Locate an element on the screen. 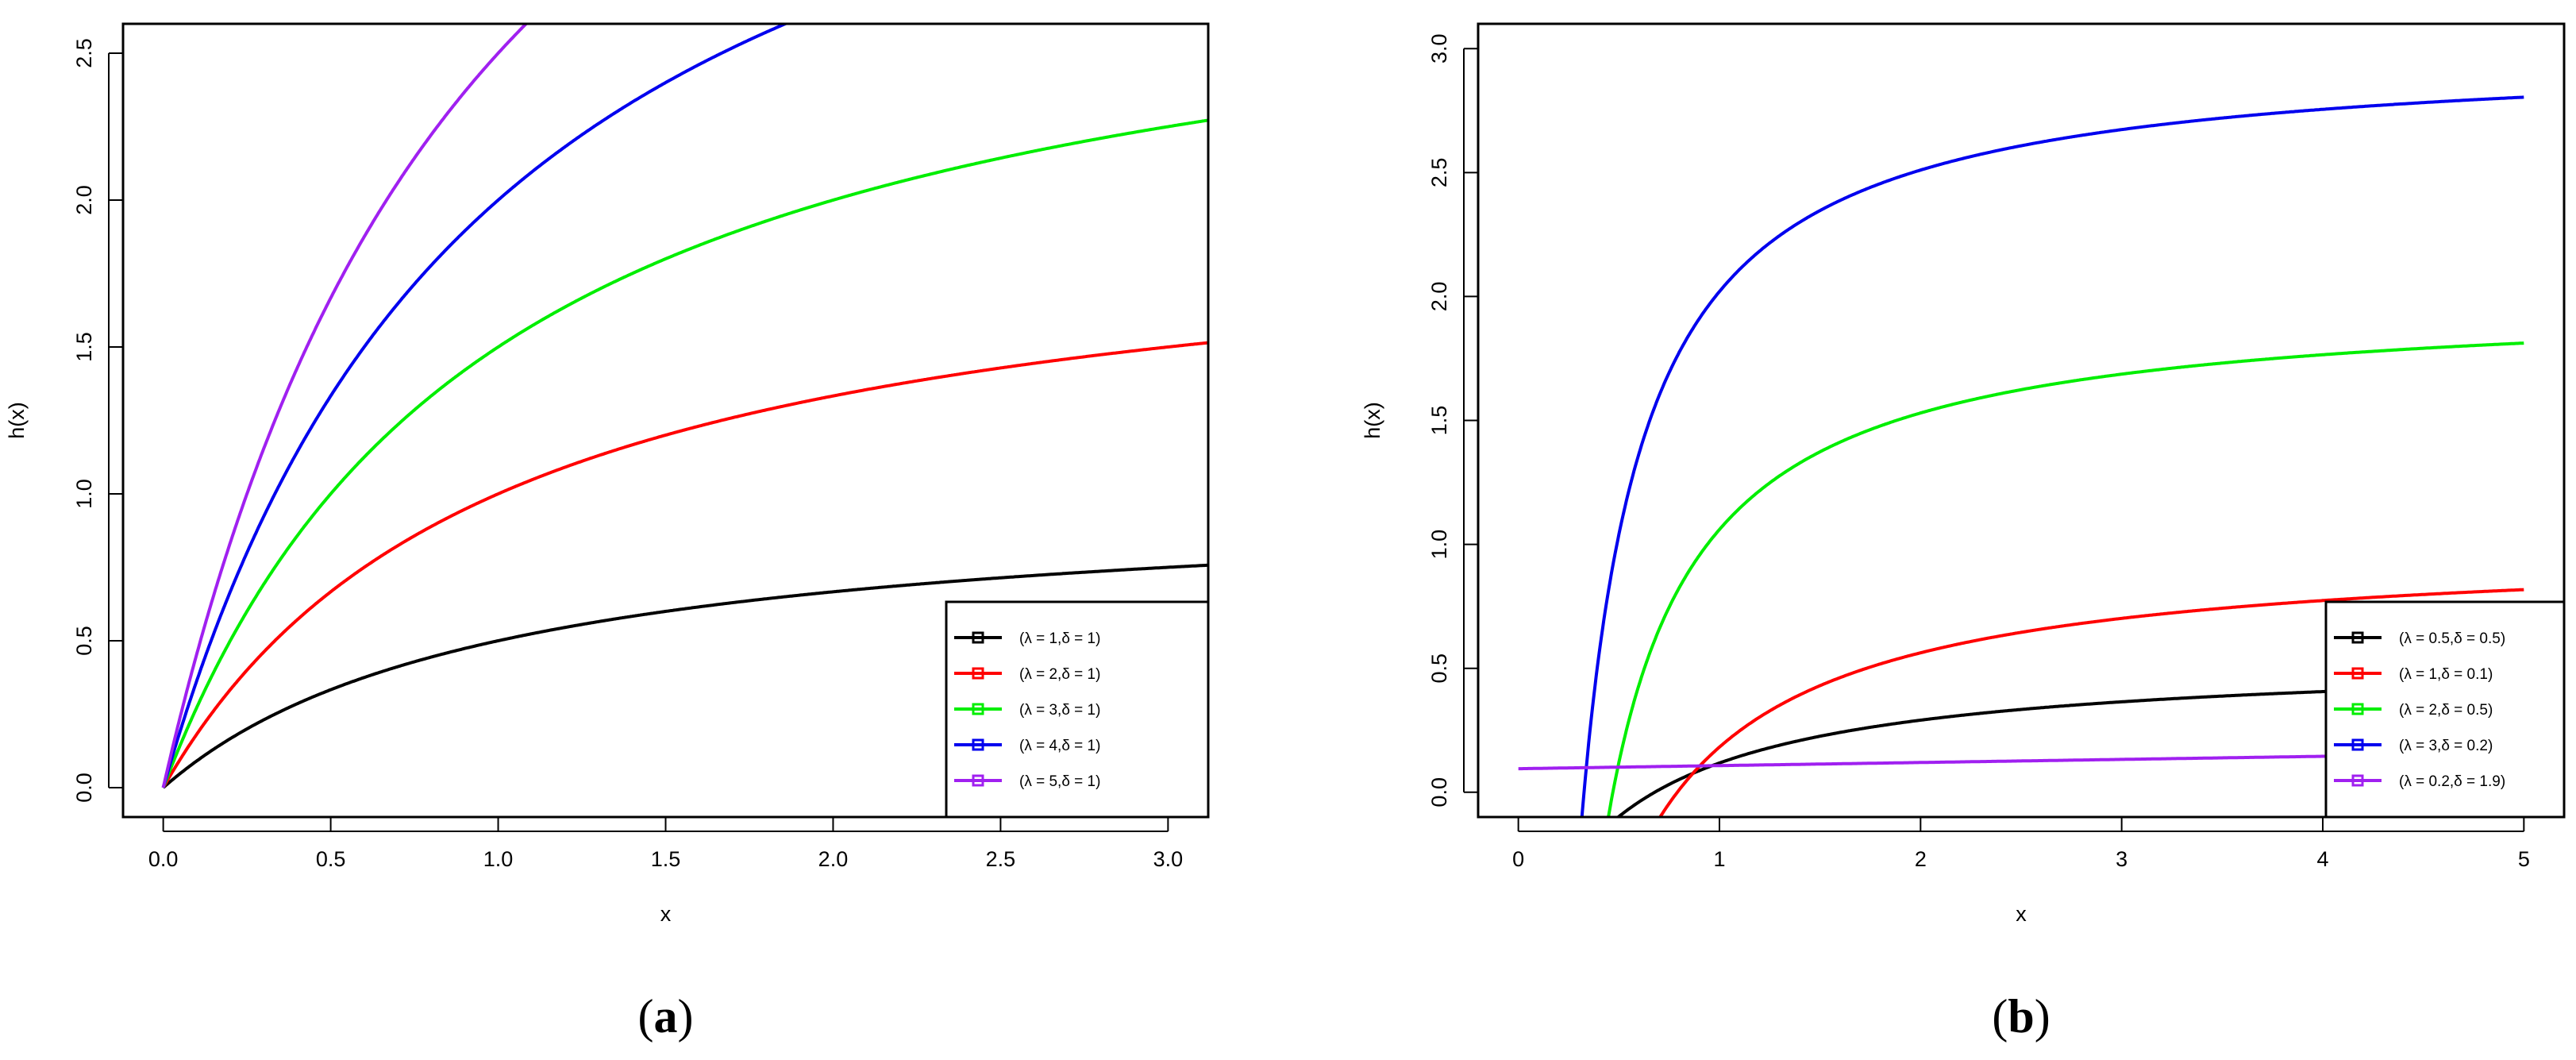 The height and width of the screenshot is (1060, 2576). x-tick-label: 1 is located at coordinates (1719, 859).